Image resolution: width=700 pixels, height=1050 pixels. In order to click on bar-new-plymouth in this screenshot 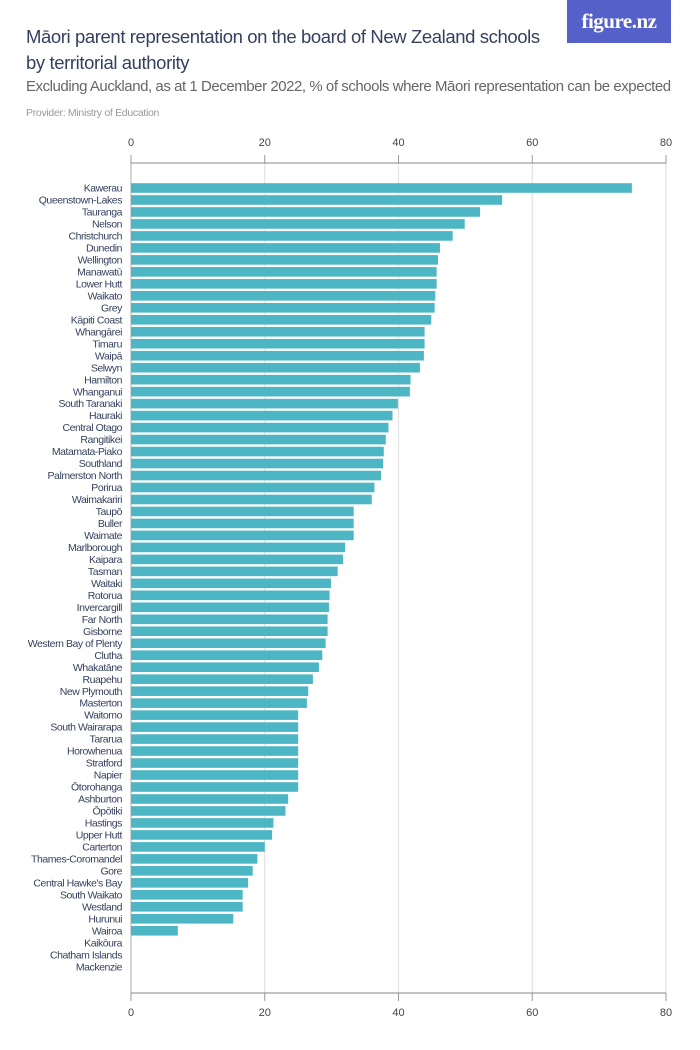, I will do `click(220, 691)`.